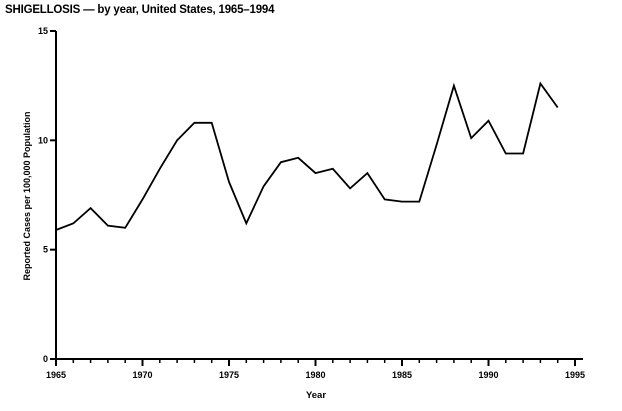 This screenshot has height=411, width=622. What do you see at coordinates (43, 140) in the screenshot?
I see `y-tick-label: 10` at bounding box center [43, 140].